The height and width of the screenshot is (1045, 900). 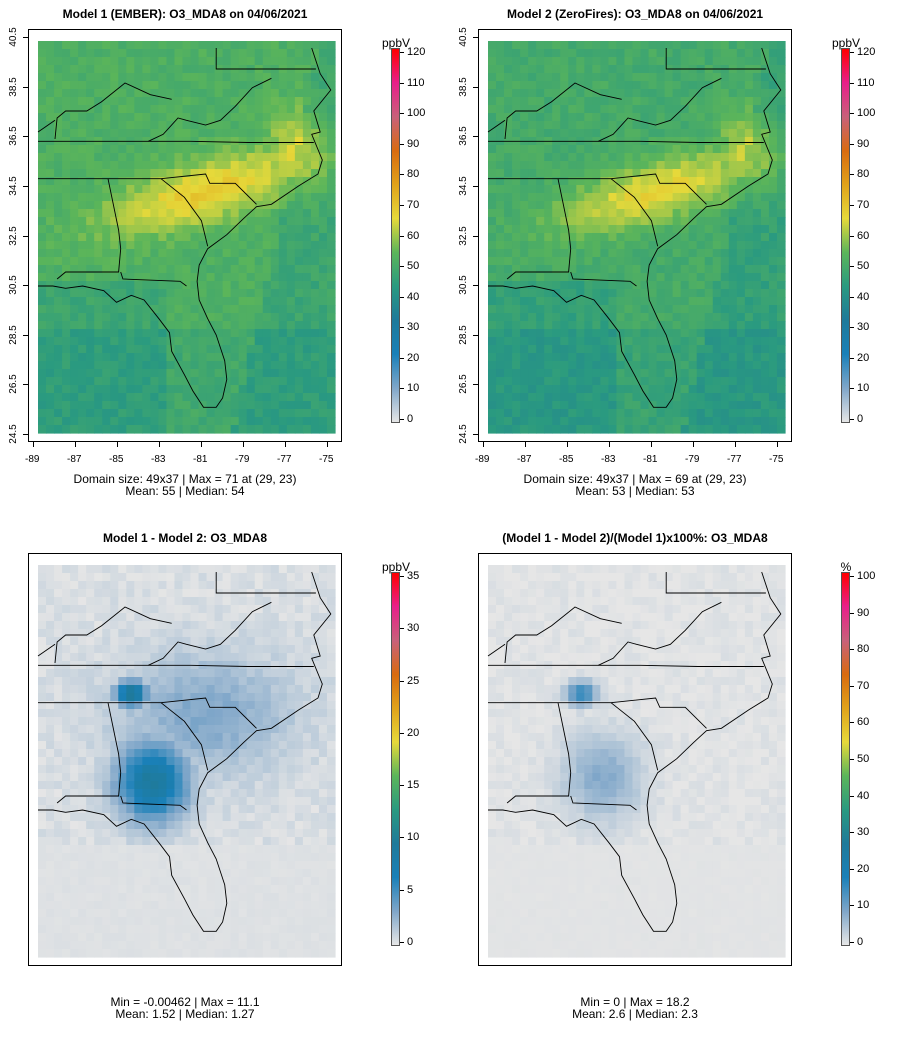 What do you see at coordinates (185, 235) in the screenshot?
I see `map-frame` at bounding box center [185, 235].